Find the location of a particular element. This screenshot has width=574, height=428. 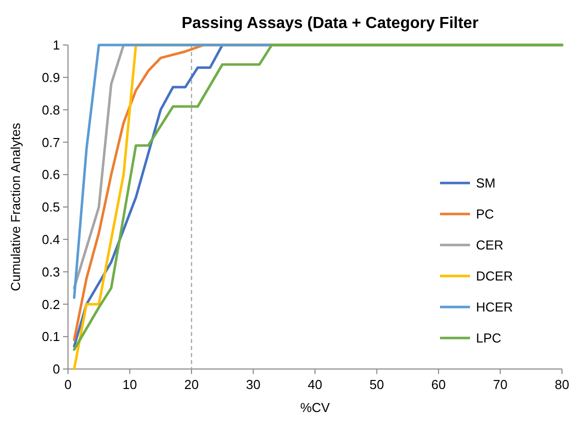

x-tick-label: 80 is located at coordinates (562, 384).